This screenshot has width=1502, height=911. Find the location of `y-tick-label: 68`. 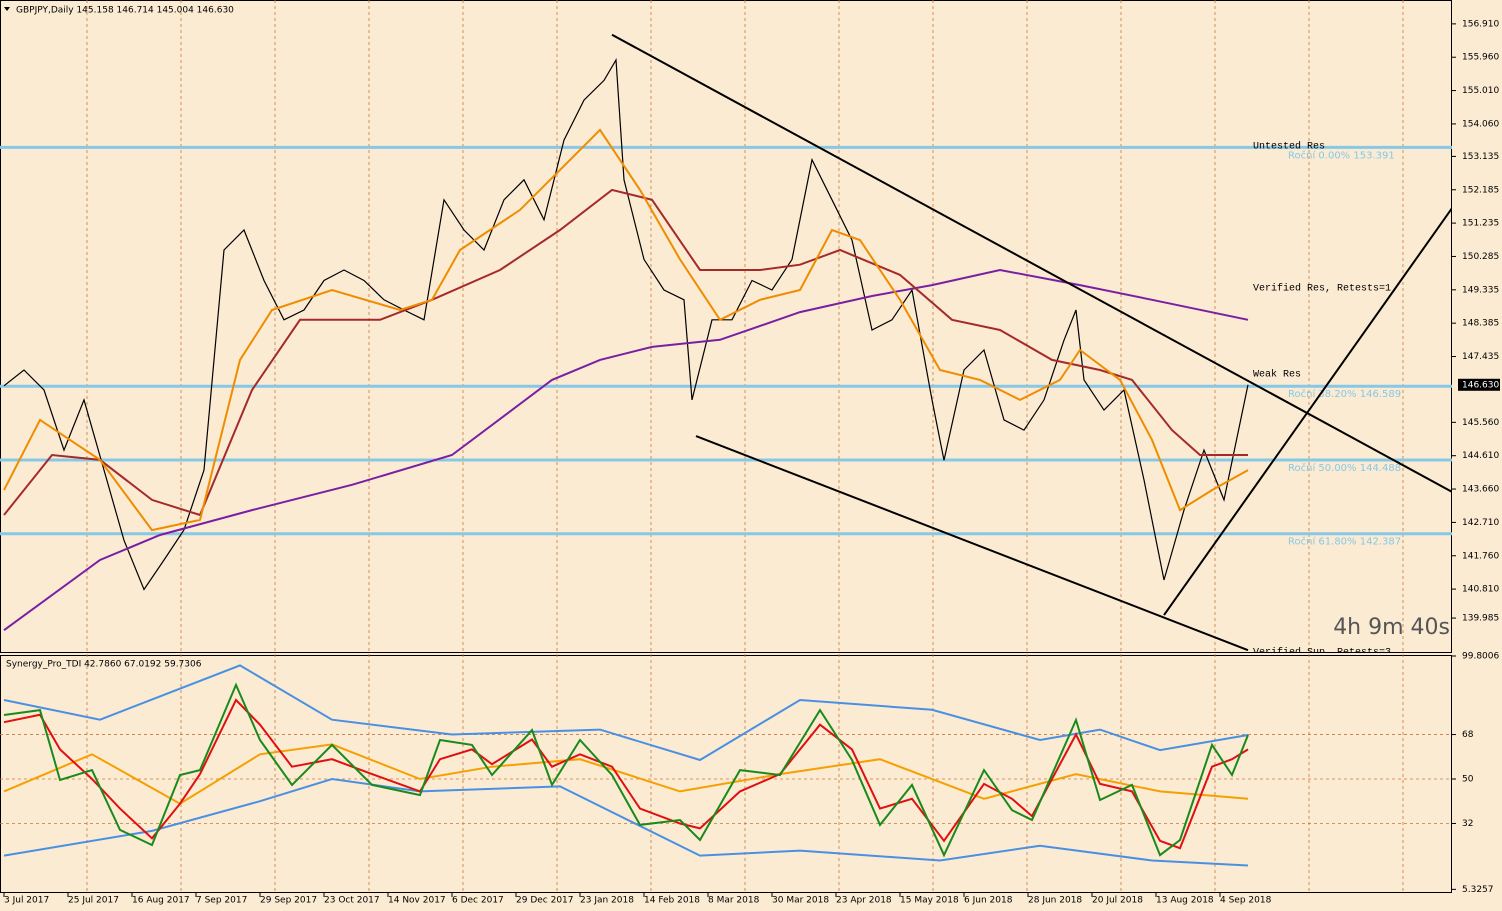

y-tick-label: 68 is located at coordinates (1468, 735).